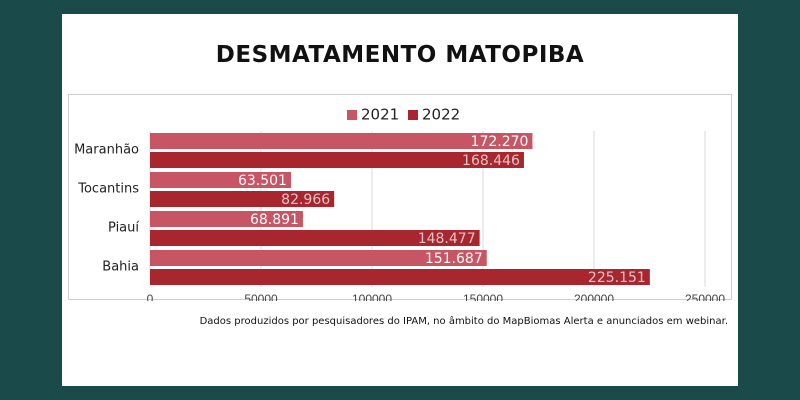 This screenshot has height=400, width=800. I want to click on data-label-Bahia-2022: 225.151, so click(617, 278).